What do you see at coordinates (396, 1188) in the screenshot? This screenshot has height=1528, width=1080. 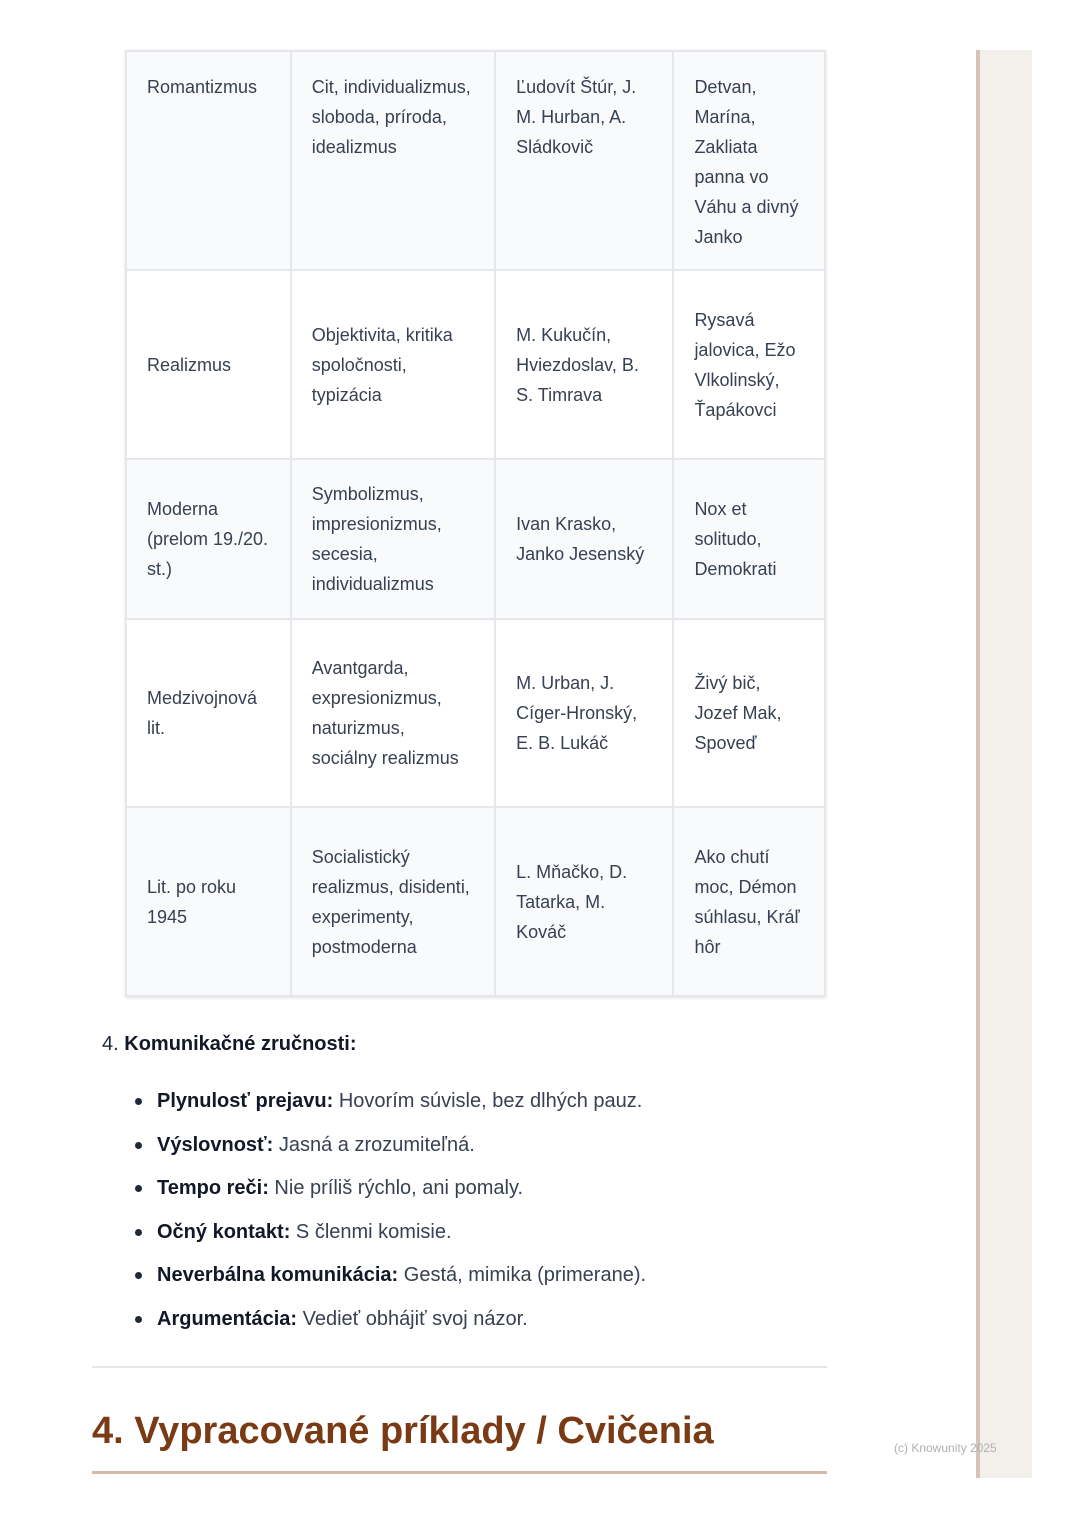 I see `description: Nie príliš rýchlo, ani pomaly.` at bounding box center [396, 1188].